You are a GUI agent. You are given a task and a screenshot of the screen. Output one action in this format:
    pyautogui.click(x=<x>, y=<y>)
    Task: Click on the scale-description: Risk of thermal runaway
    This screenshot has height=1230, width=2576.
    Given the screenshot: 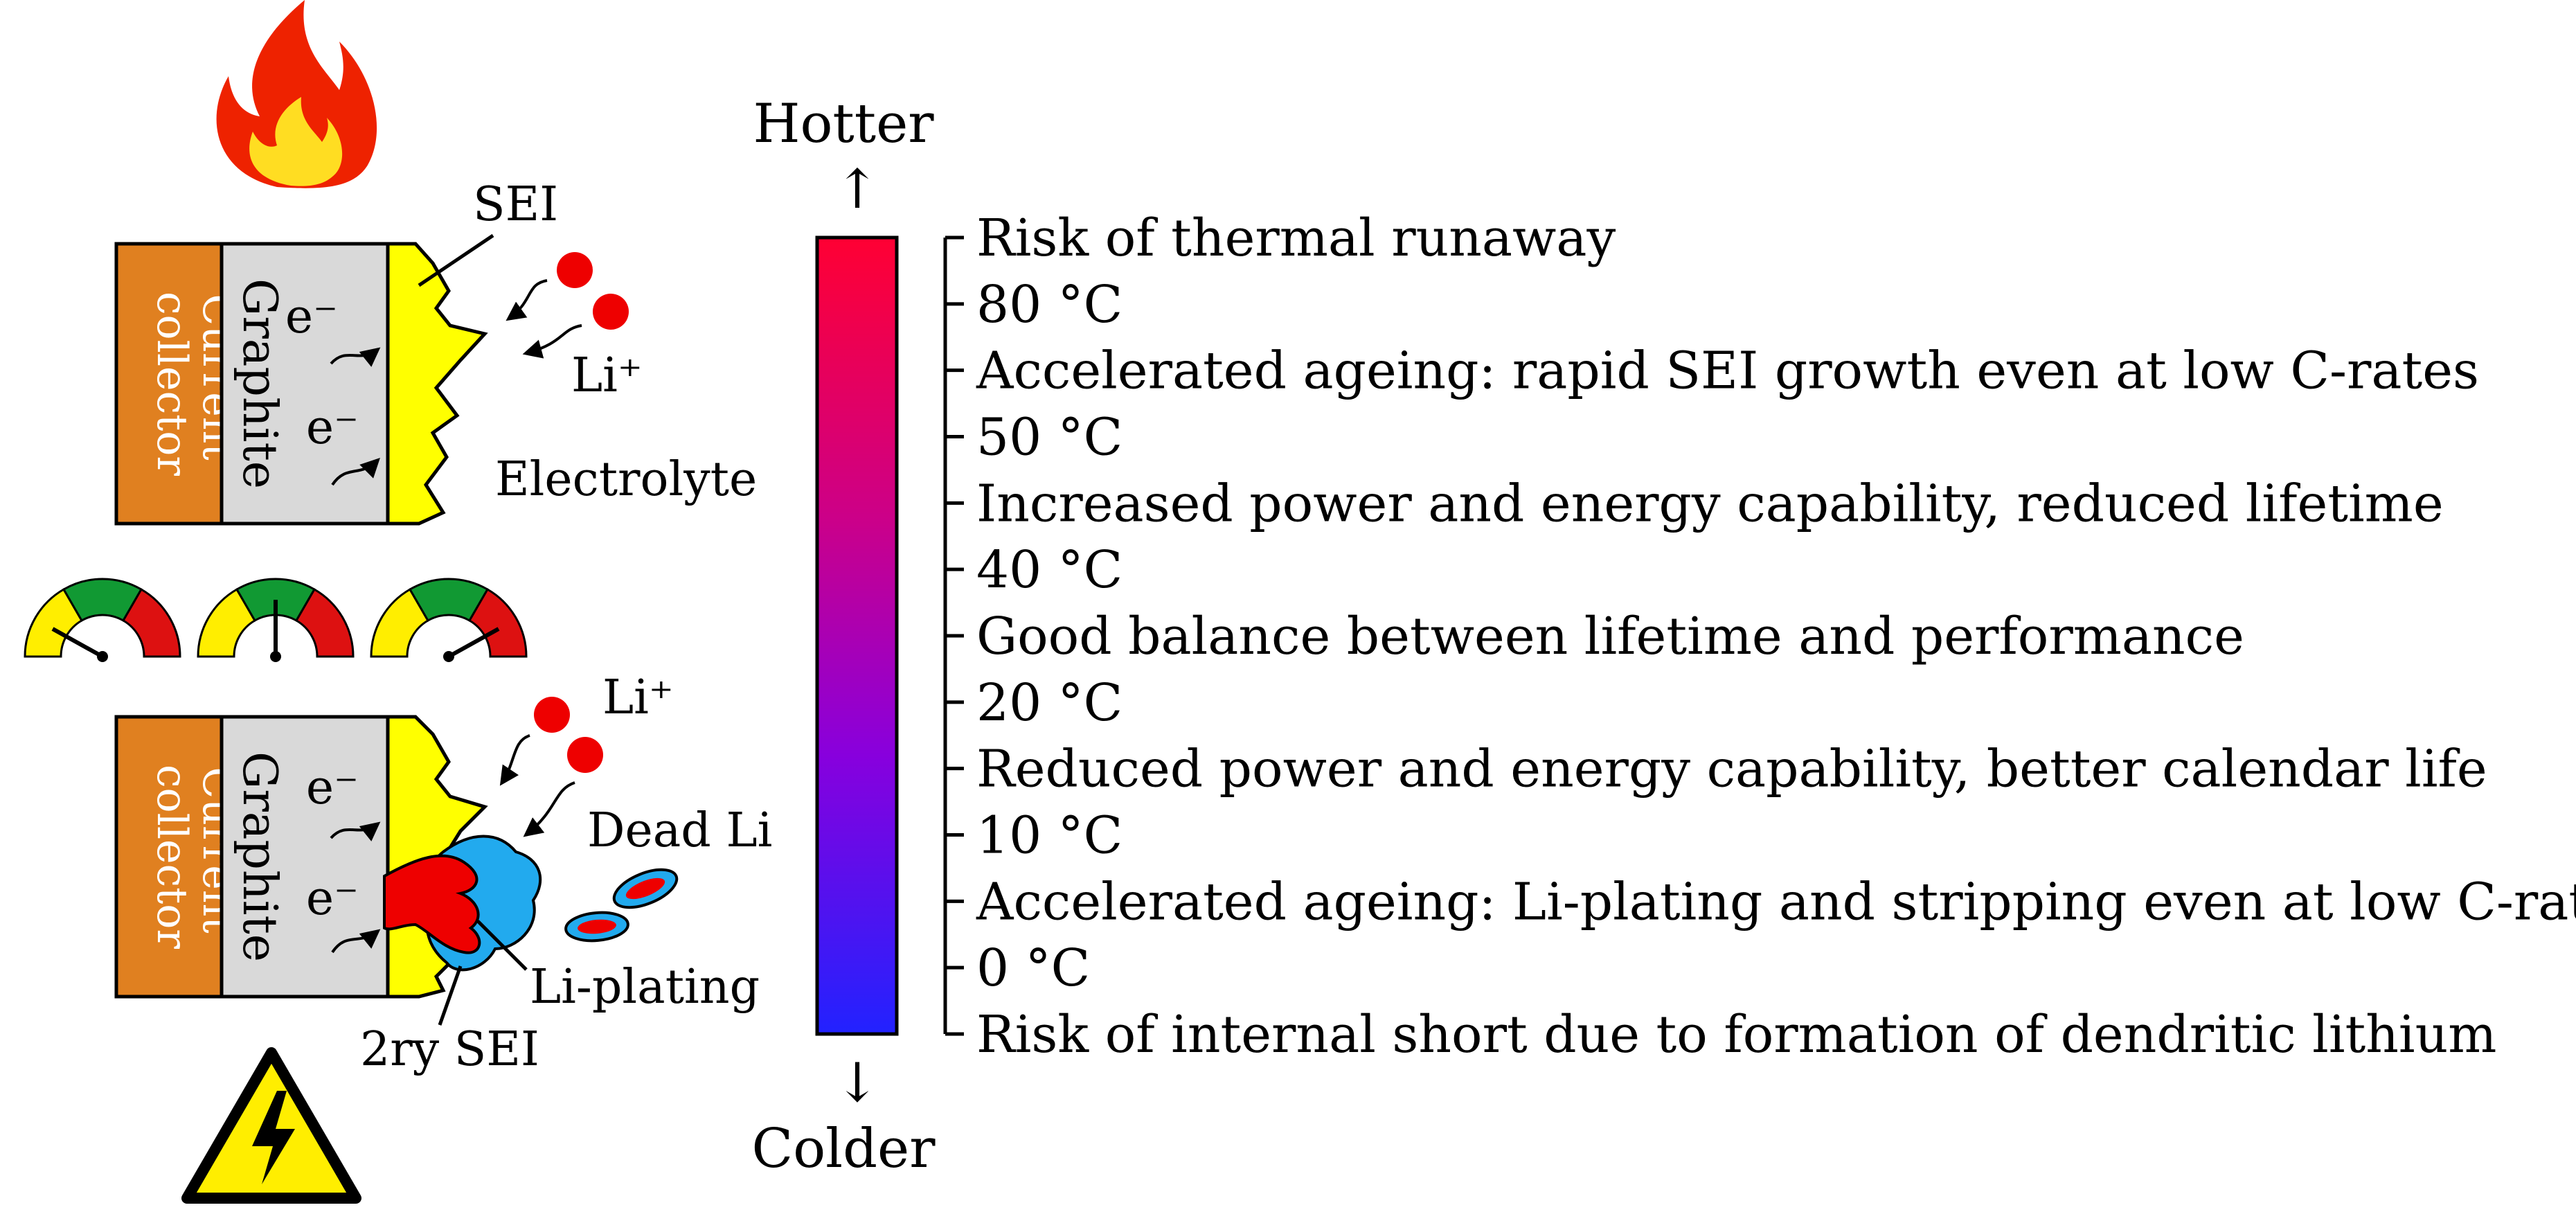 What is the action you would take?
    pyautogui.click(x=1296, y=238)
    